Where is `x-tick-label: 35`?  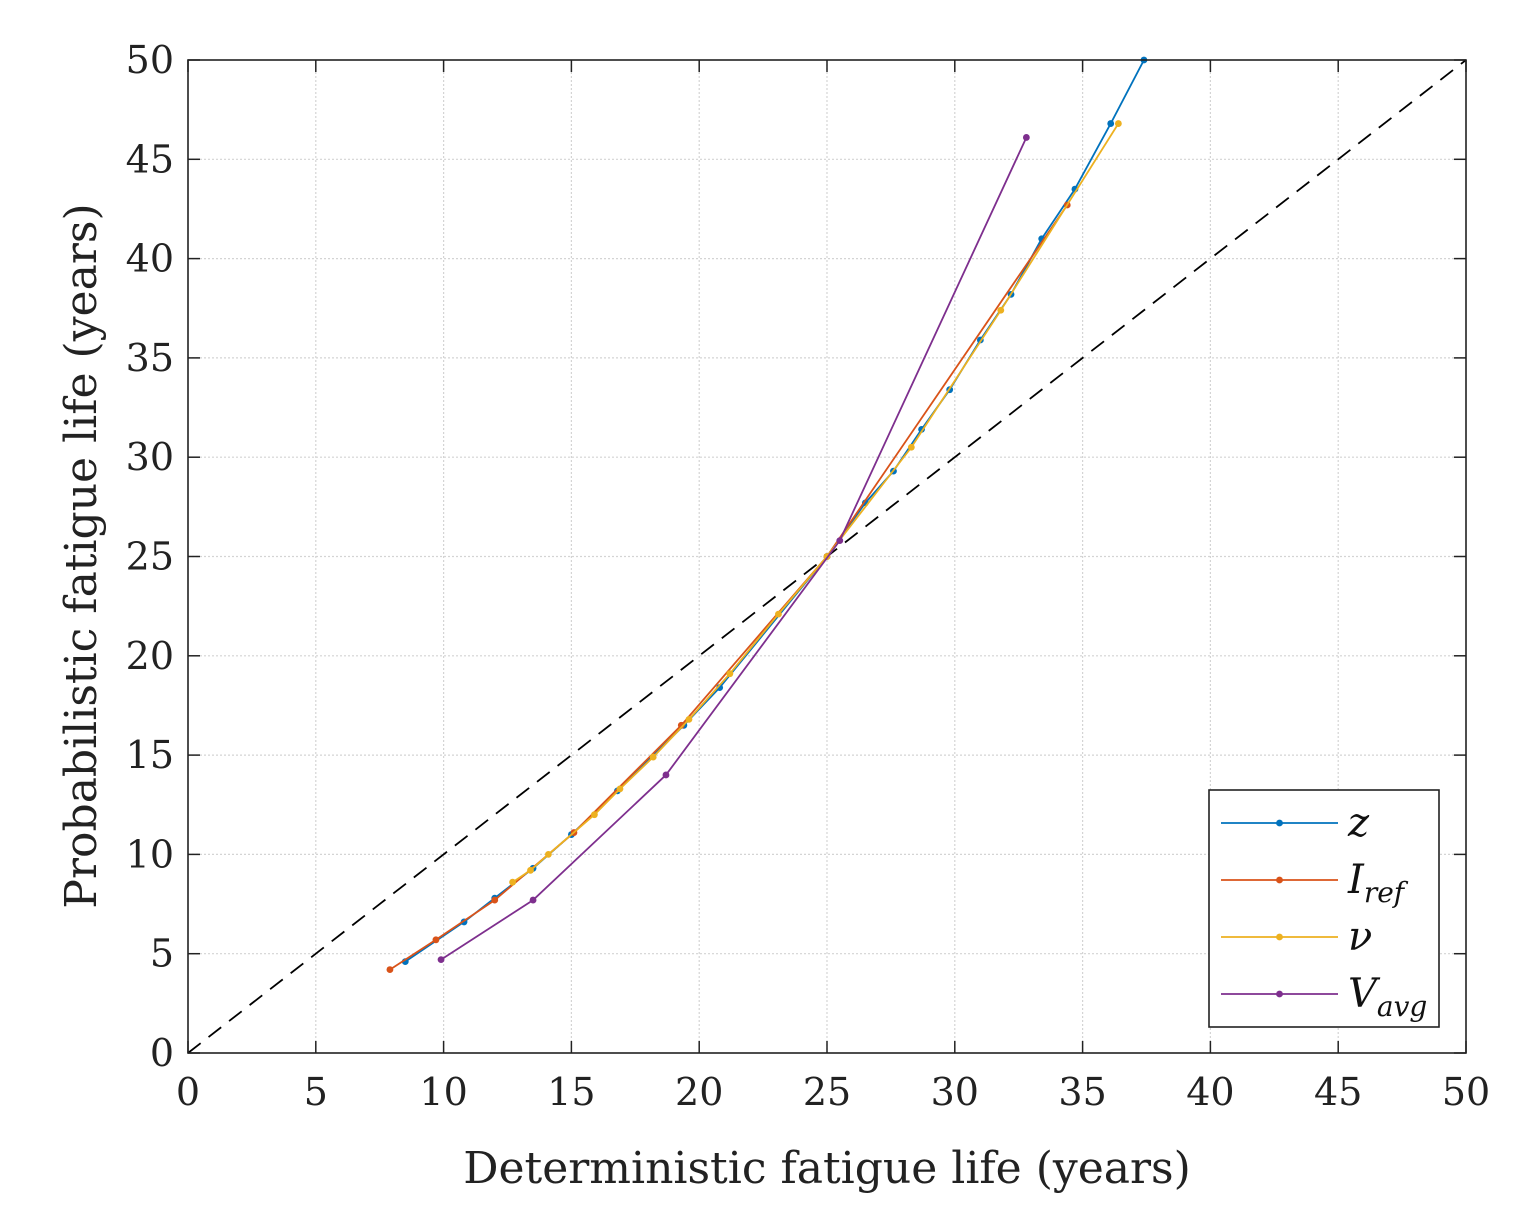 x-tick-label: 35 is located at coordinates (1082, 1092).